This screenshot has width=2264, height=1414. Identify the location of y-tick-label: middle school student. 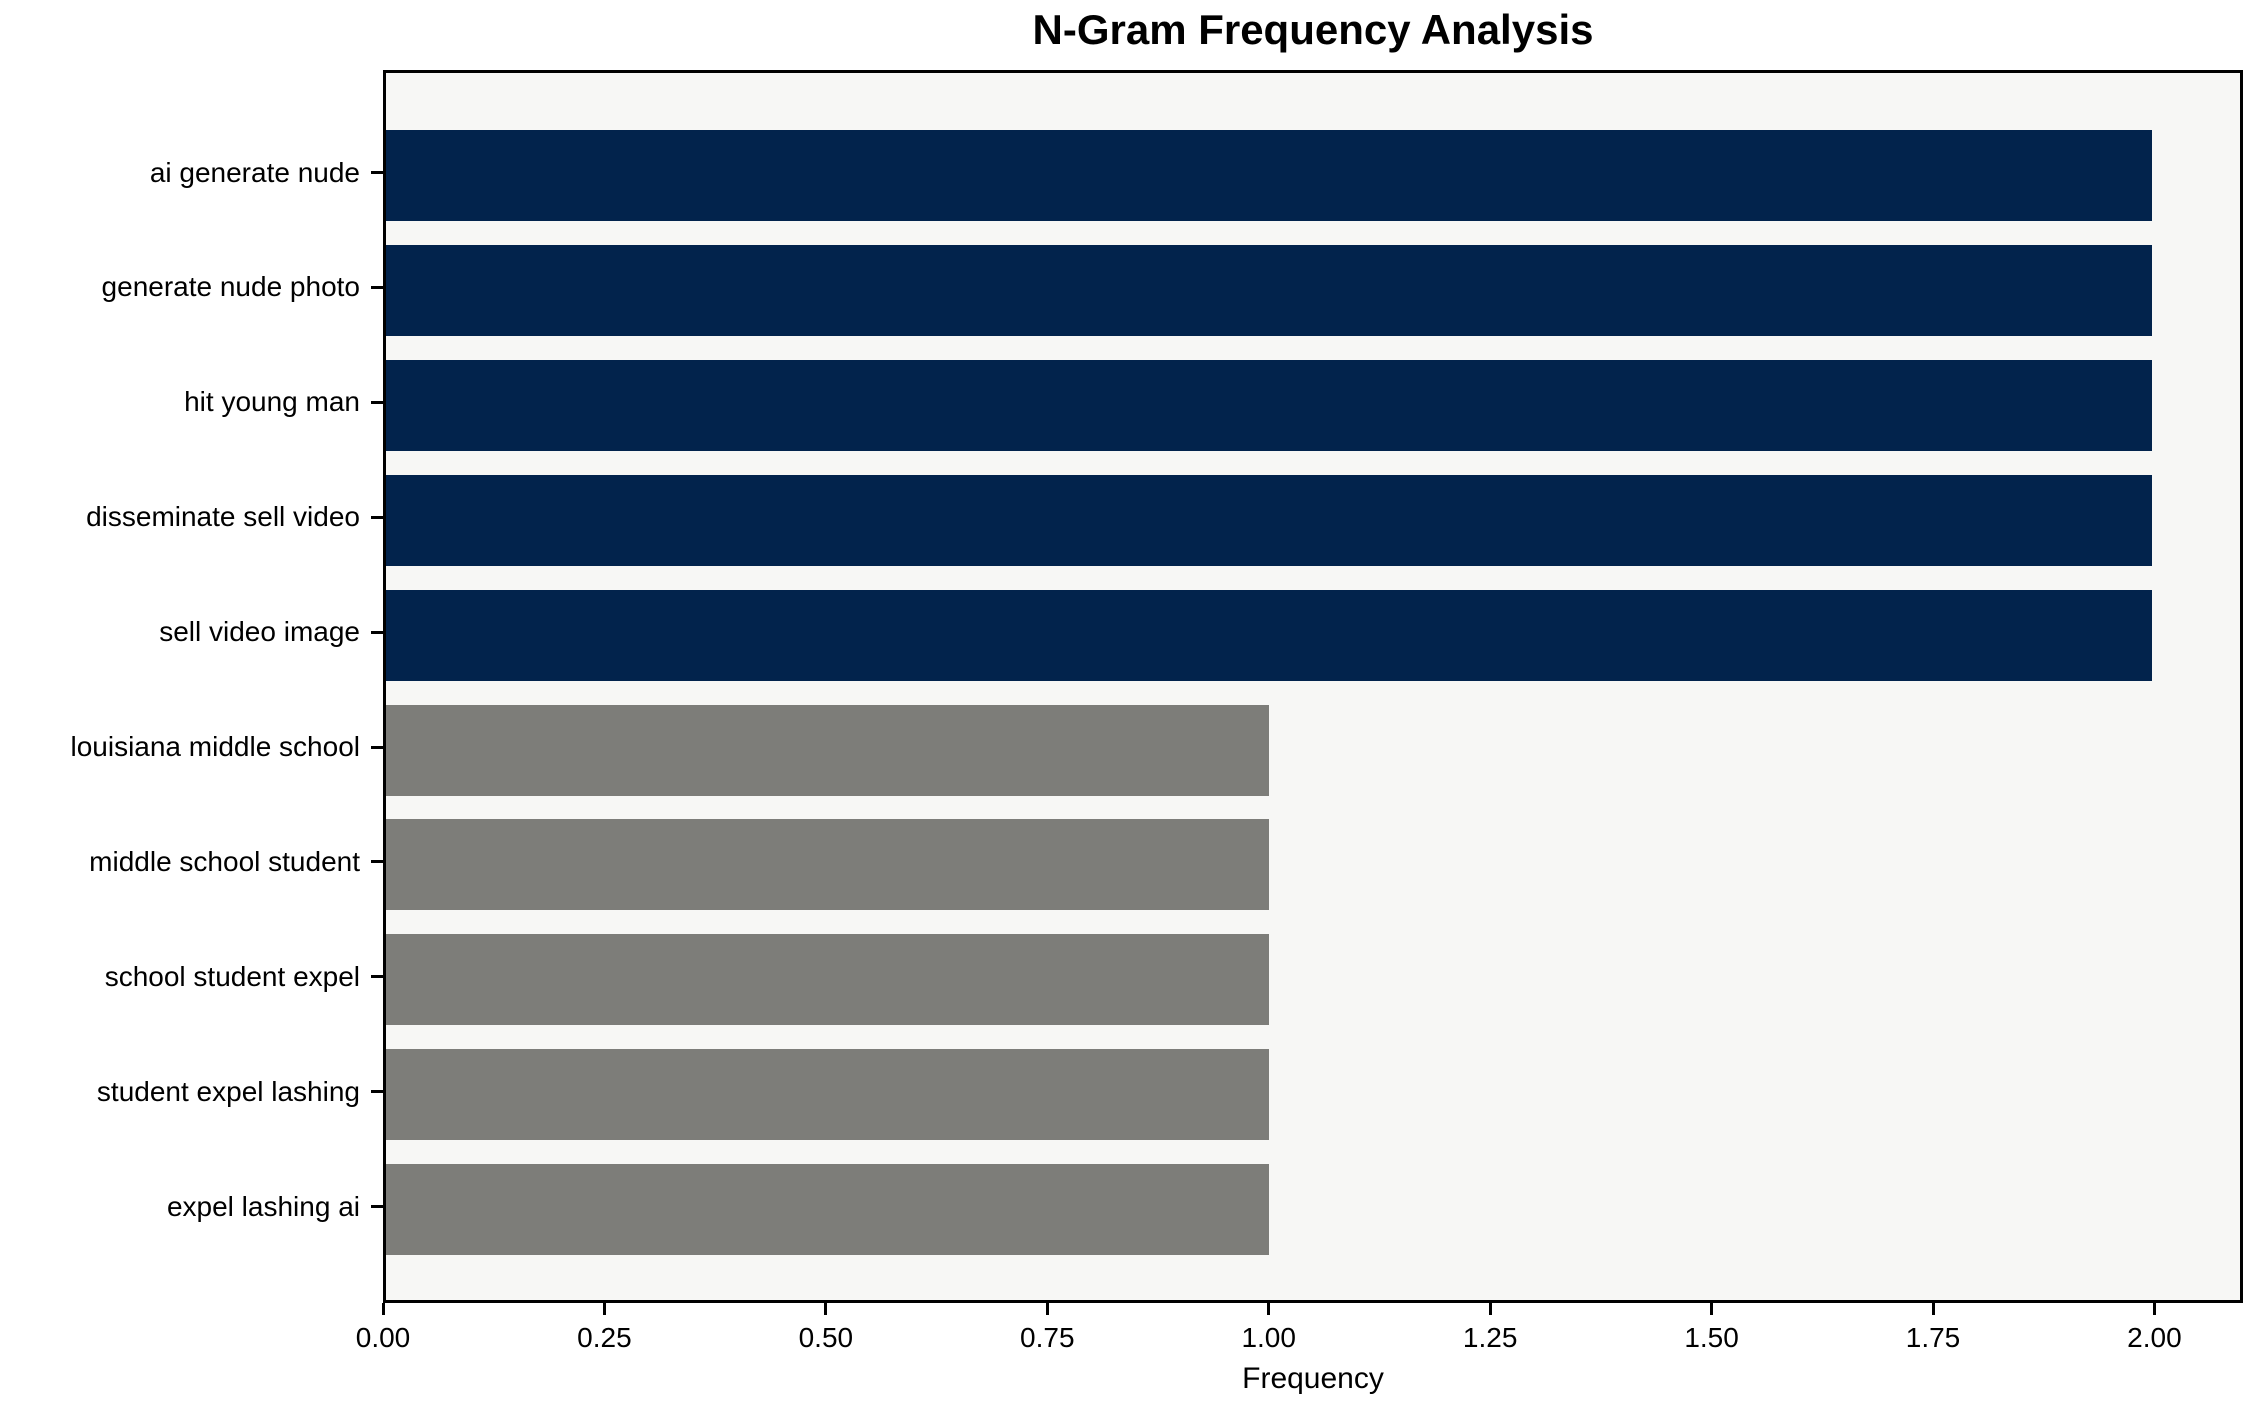
(224, 861).